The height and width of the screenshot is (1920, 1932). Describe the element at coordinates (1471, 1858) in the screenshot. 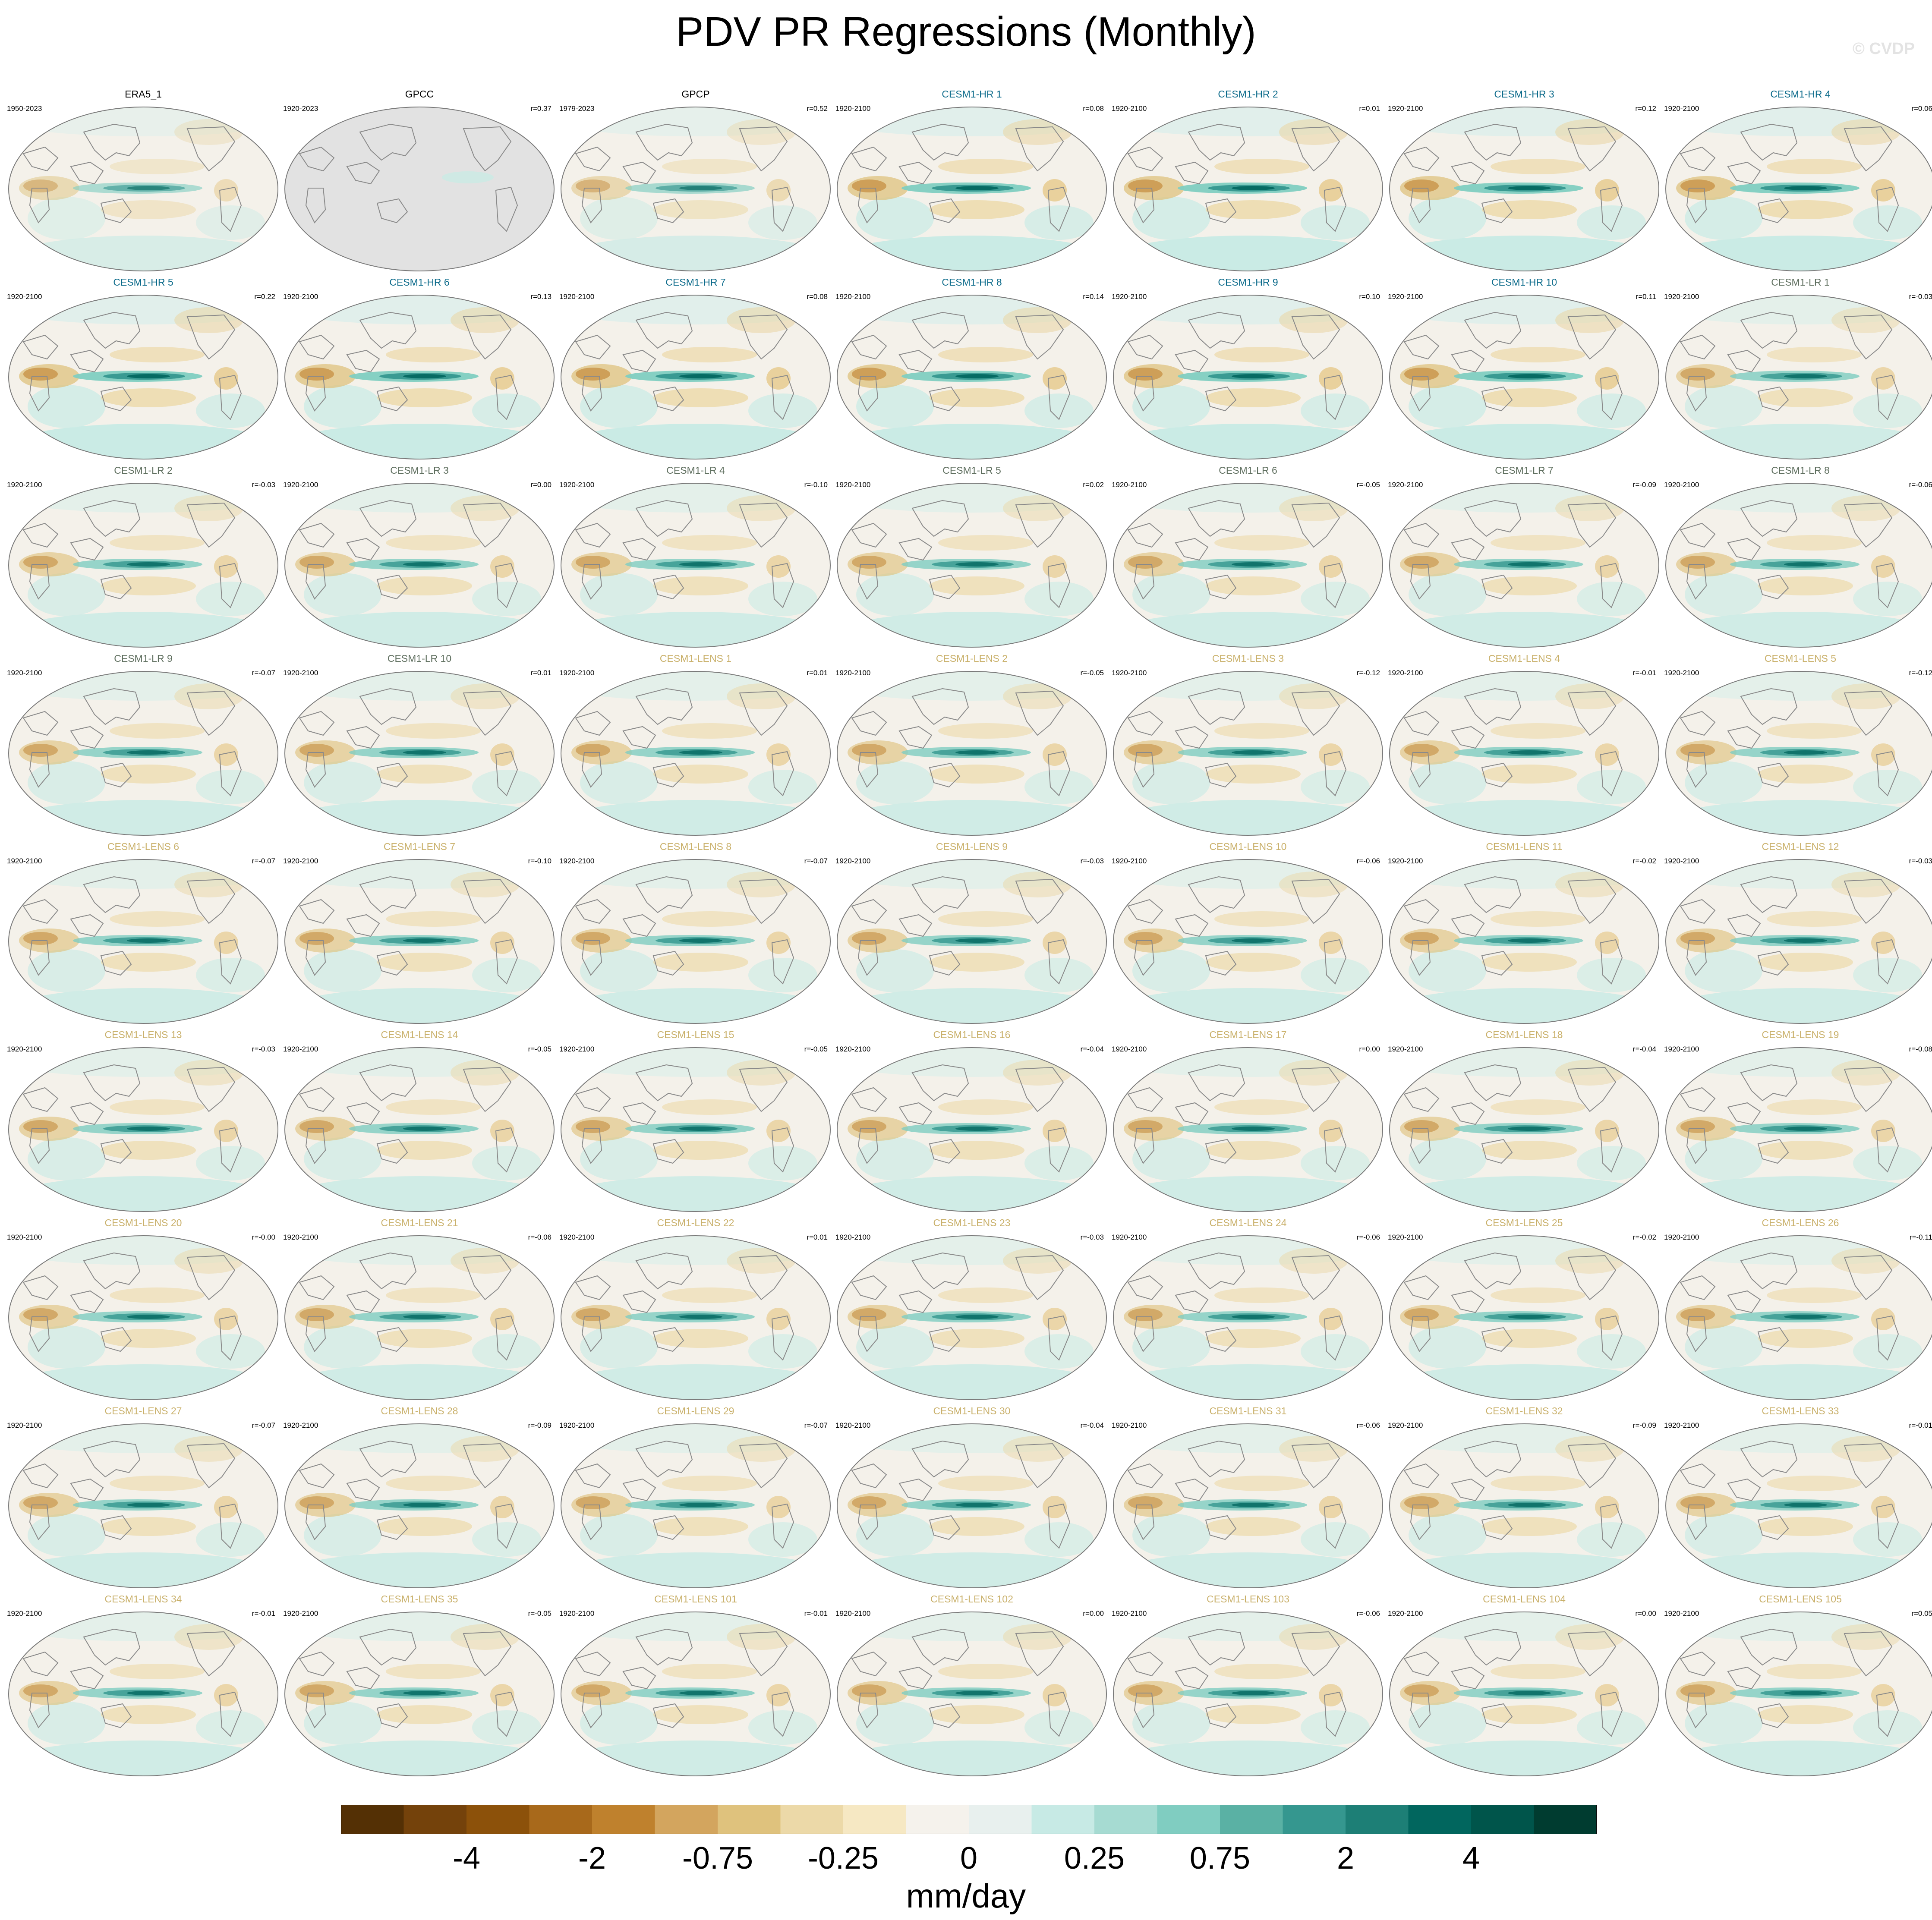

I see `colorbar-tick-label: 4` at that location.